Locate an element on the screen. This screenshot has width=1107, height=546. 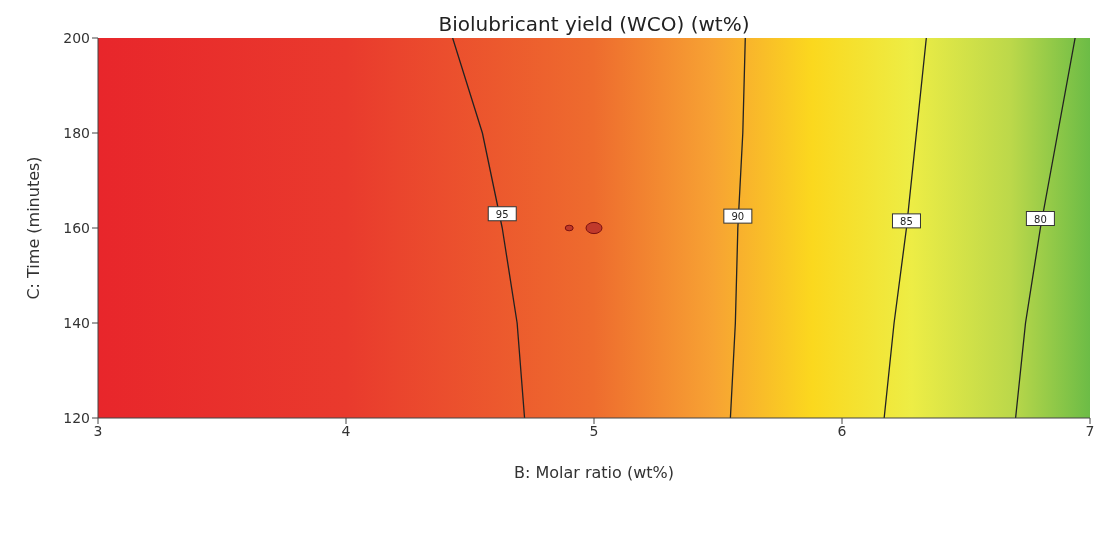
annotation: 95 is located at coordinates (502, 214).